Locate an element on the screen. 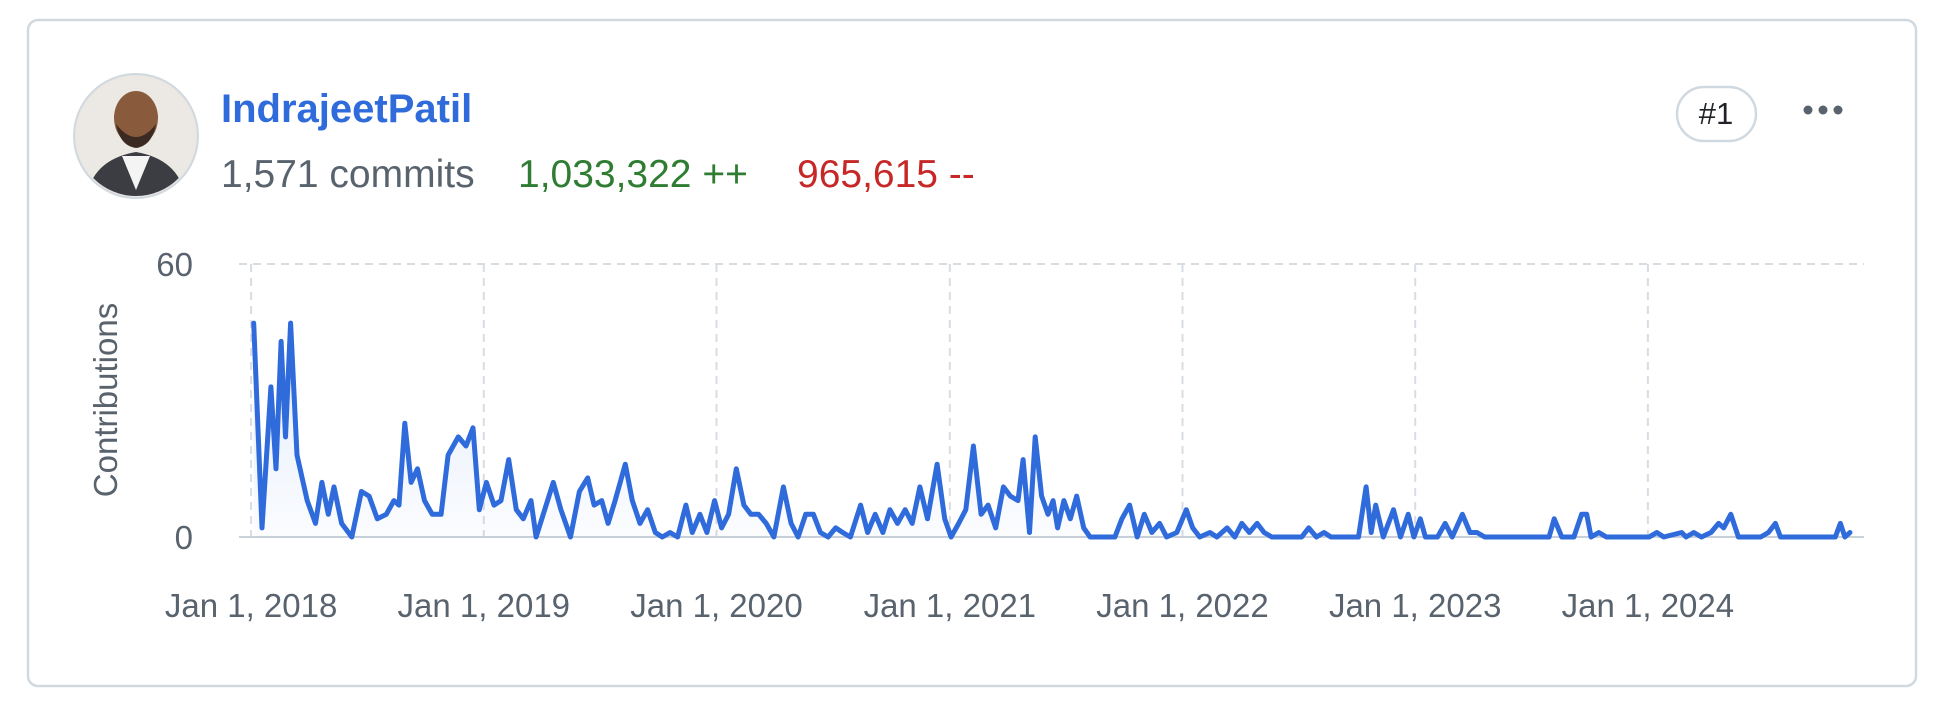 The image size is (1944, 715). rank-badge is located at coordinates (1716, 114).